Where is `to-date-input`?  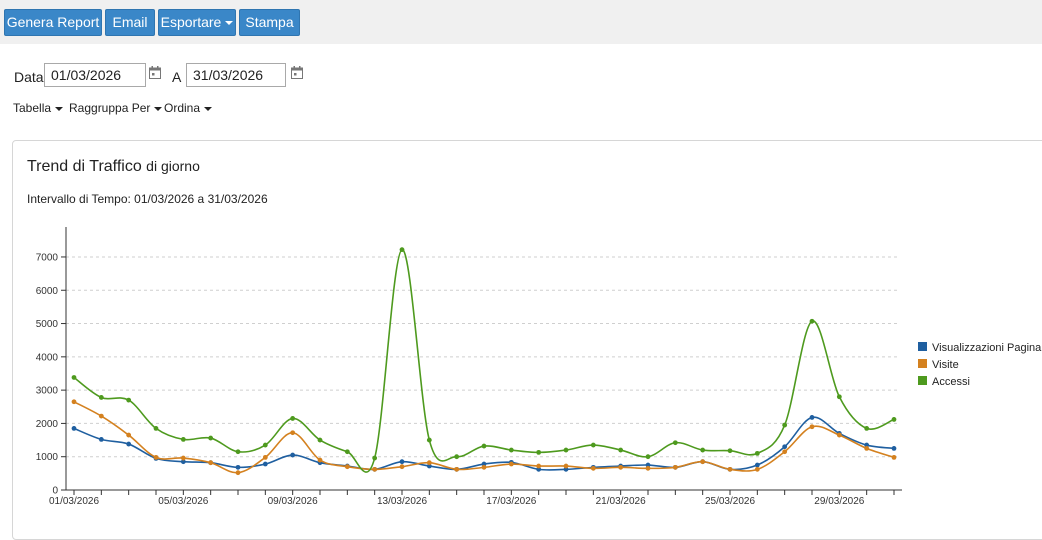
to-date-input is located at coordinates (236, 75).